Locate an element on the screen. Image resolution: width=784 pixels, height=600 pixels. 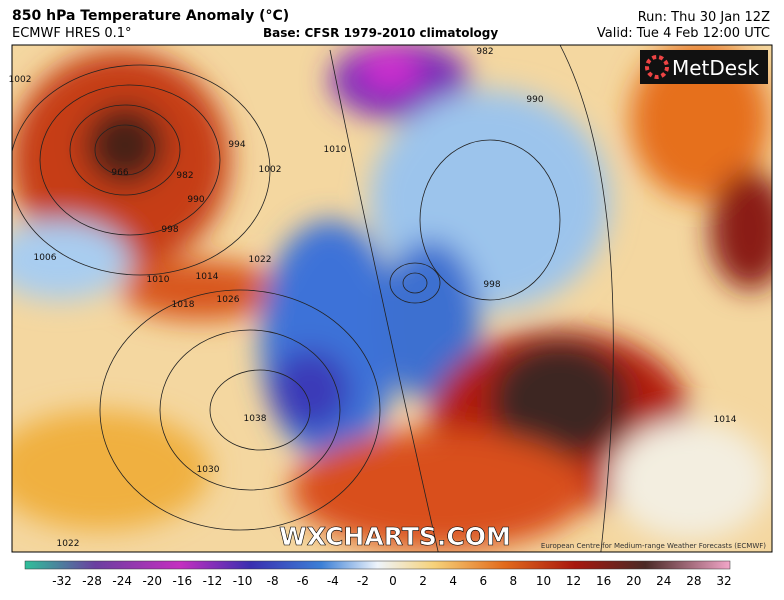
colorbar-tick-label: -16 is located at coordinates (183, 581).